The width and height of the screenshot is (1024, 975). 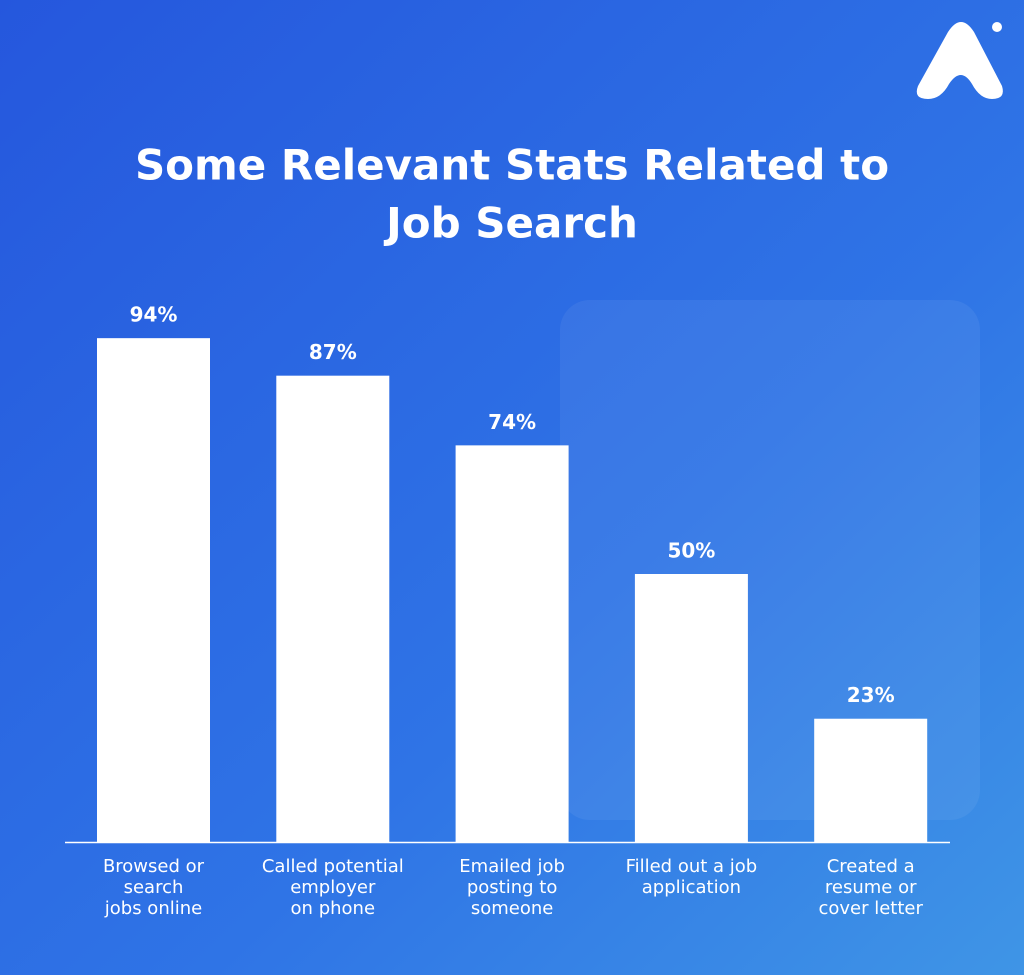 What do you see at coordinates (512, 908) in the screenshot?
I see `x-tick-label: someone` at bounding box center [512, 908].